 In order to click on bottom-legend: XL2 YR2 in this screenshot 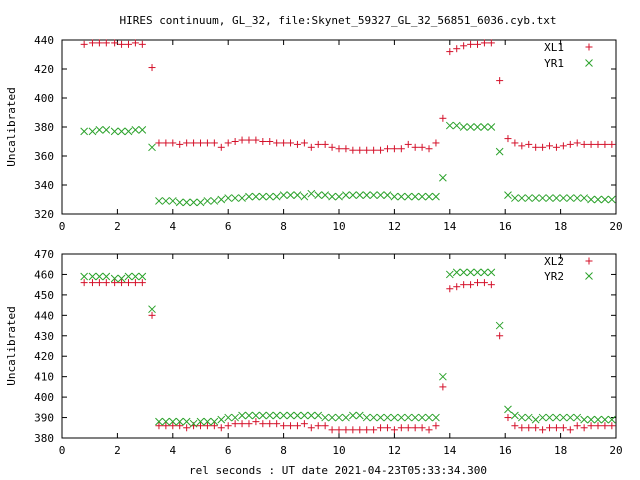, I will do `click(568, 269)`.